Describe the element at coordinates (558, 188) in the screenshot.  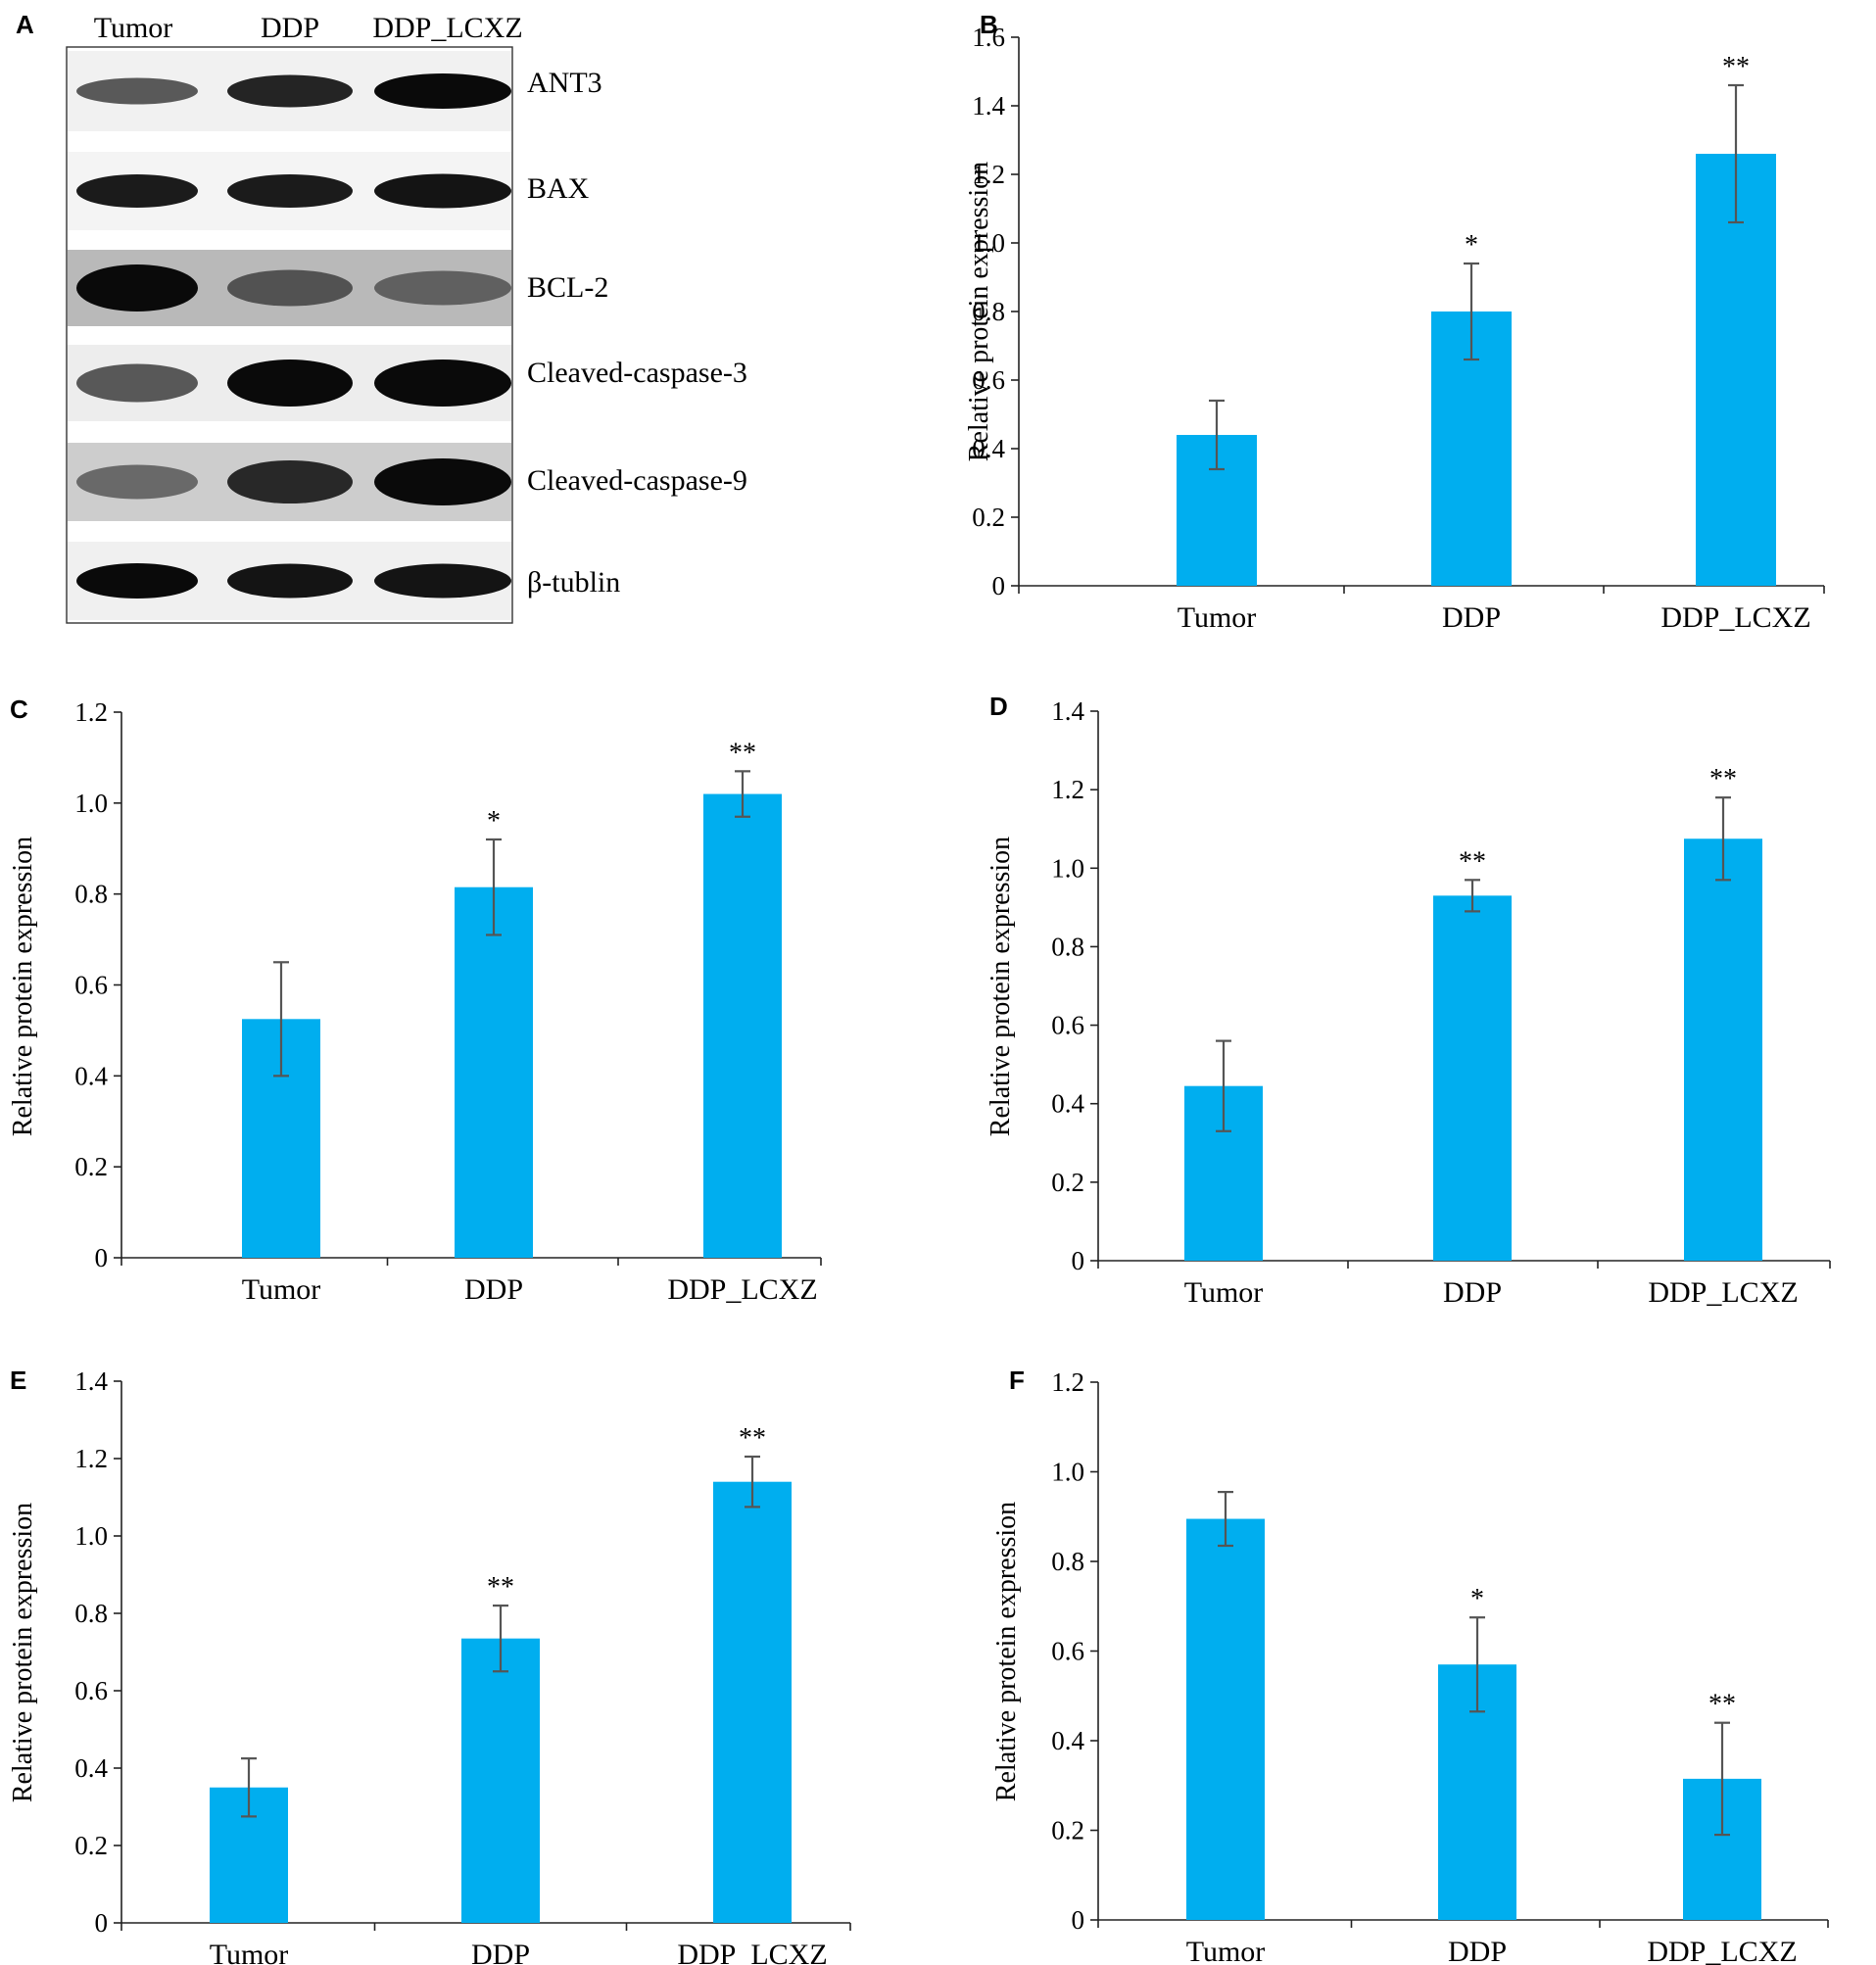
I see `blot-band-label: BAX` at that location.